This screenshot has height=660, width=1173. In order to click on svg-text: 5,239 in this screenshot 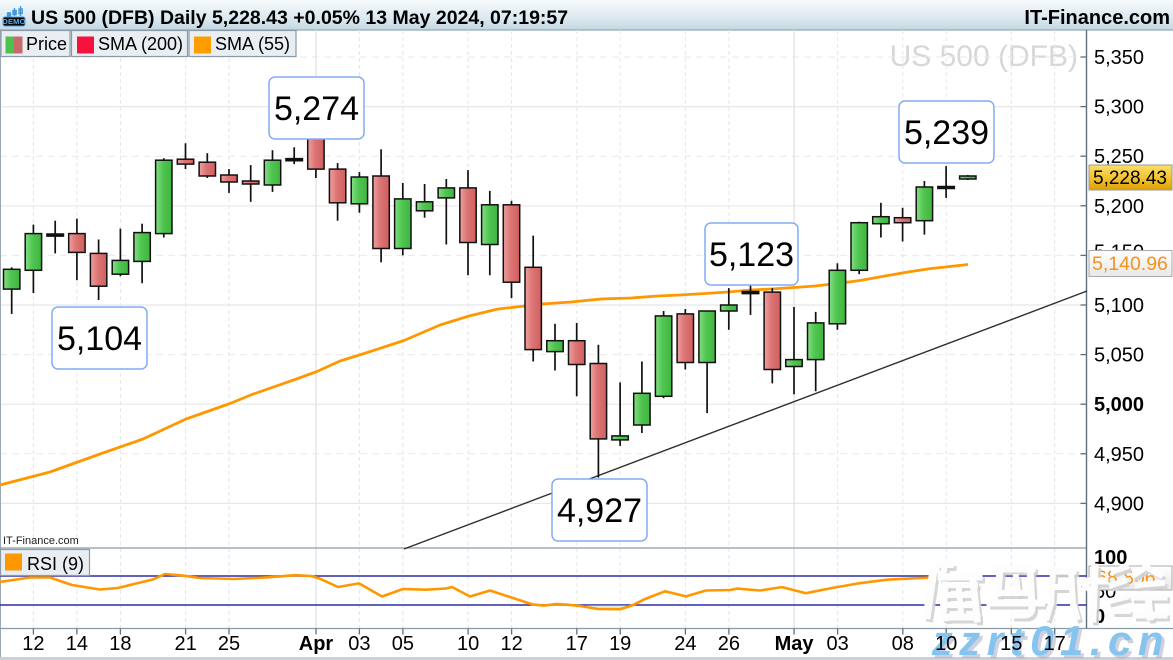, I will do `click(946, 133)`.